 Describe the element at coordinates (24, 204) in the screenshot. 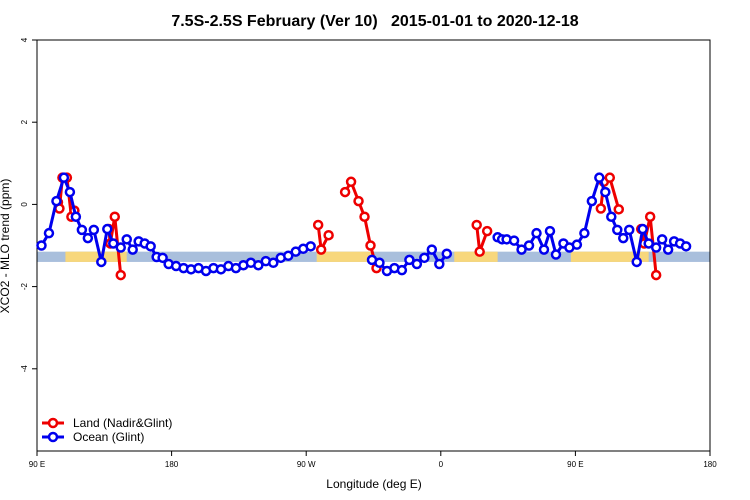

I see `y-tick-label: 0` at that location.